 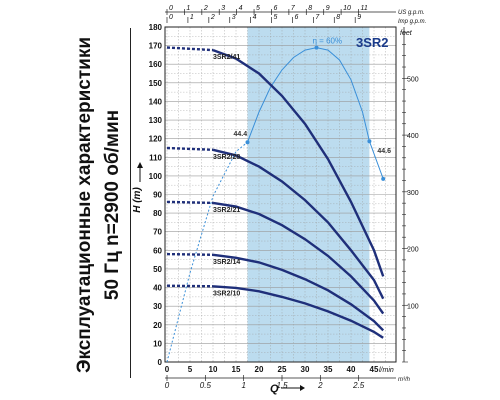 I want to click on tick-label-imp-gpm: 8, so click(x=338, y=17).